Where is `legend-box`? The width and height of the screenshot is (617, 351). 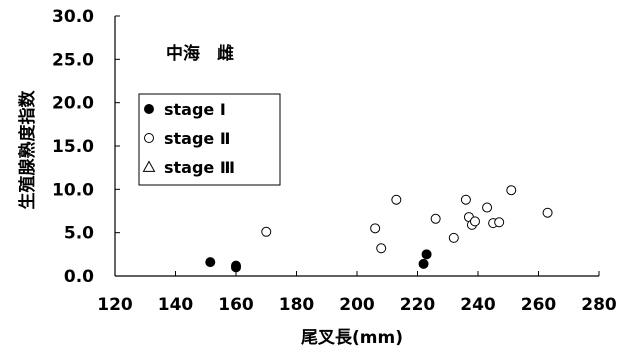 legend-box is located at coordinates (209, 139).